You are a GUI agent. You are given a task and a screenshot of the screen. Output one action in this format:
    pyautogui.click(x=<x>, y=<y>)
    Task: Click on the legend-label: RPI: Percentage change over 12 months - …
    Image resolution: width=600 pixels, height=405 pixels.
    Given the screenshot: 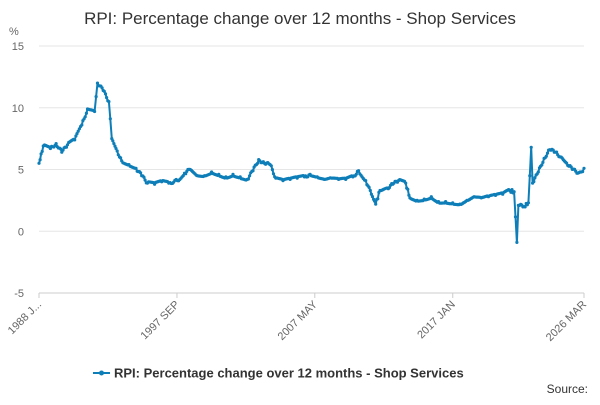 What is the action you would take?
    pyautogui.click(x=289, y=373)
    